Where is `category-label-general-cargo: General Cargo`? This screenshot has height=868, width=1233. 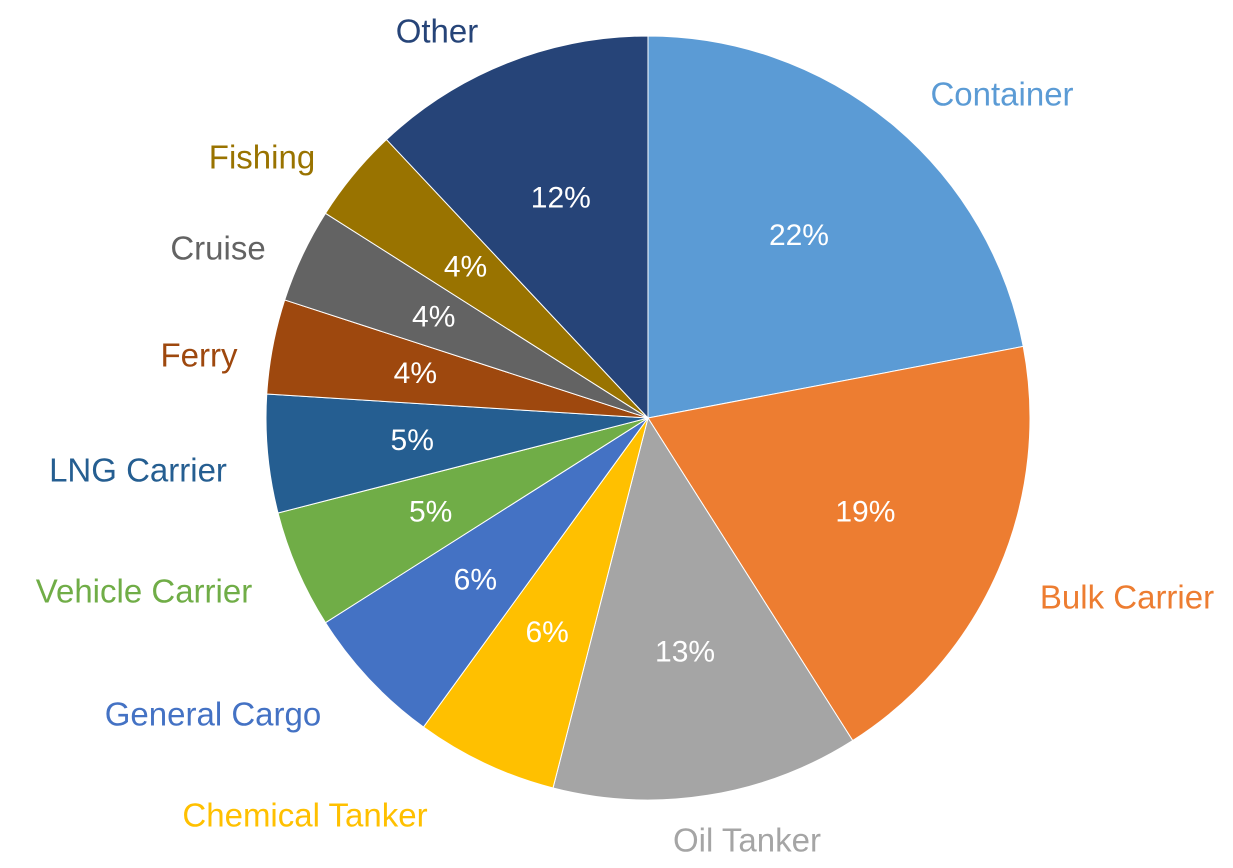
category-label-general-cargo: General Cargo is located at coordinates (213, 714).